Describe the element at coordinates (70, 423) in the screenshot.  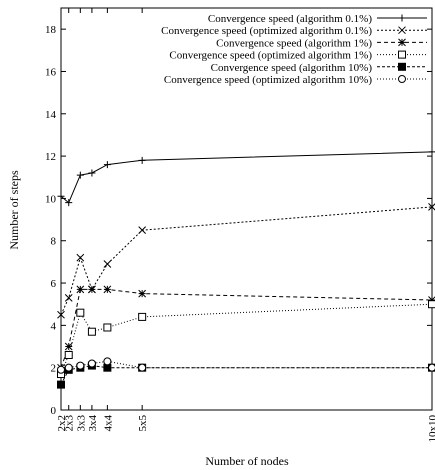
I see `x-tick-label: 2x3` at that location.